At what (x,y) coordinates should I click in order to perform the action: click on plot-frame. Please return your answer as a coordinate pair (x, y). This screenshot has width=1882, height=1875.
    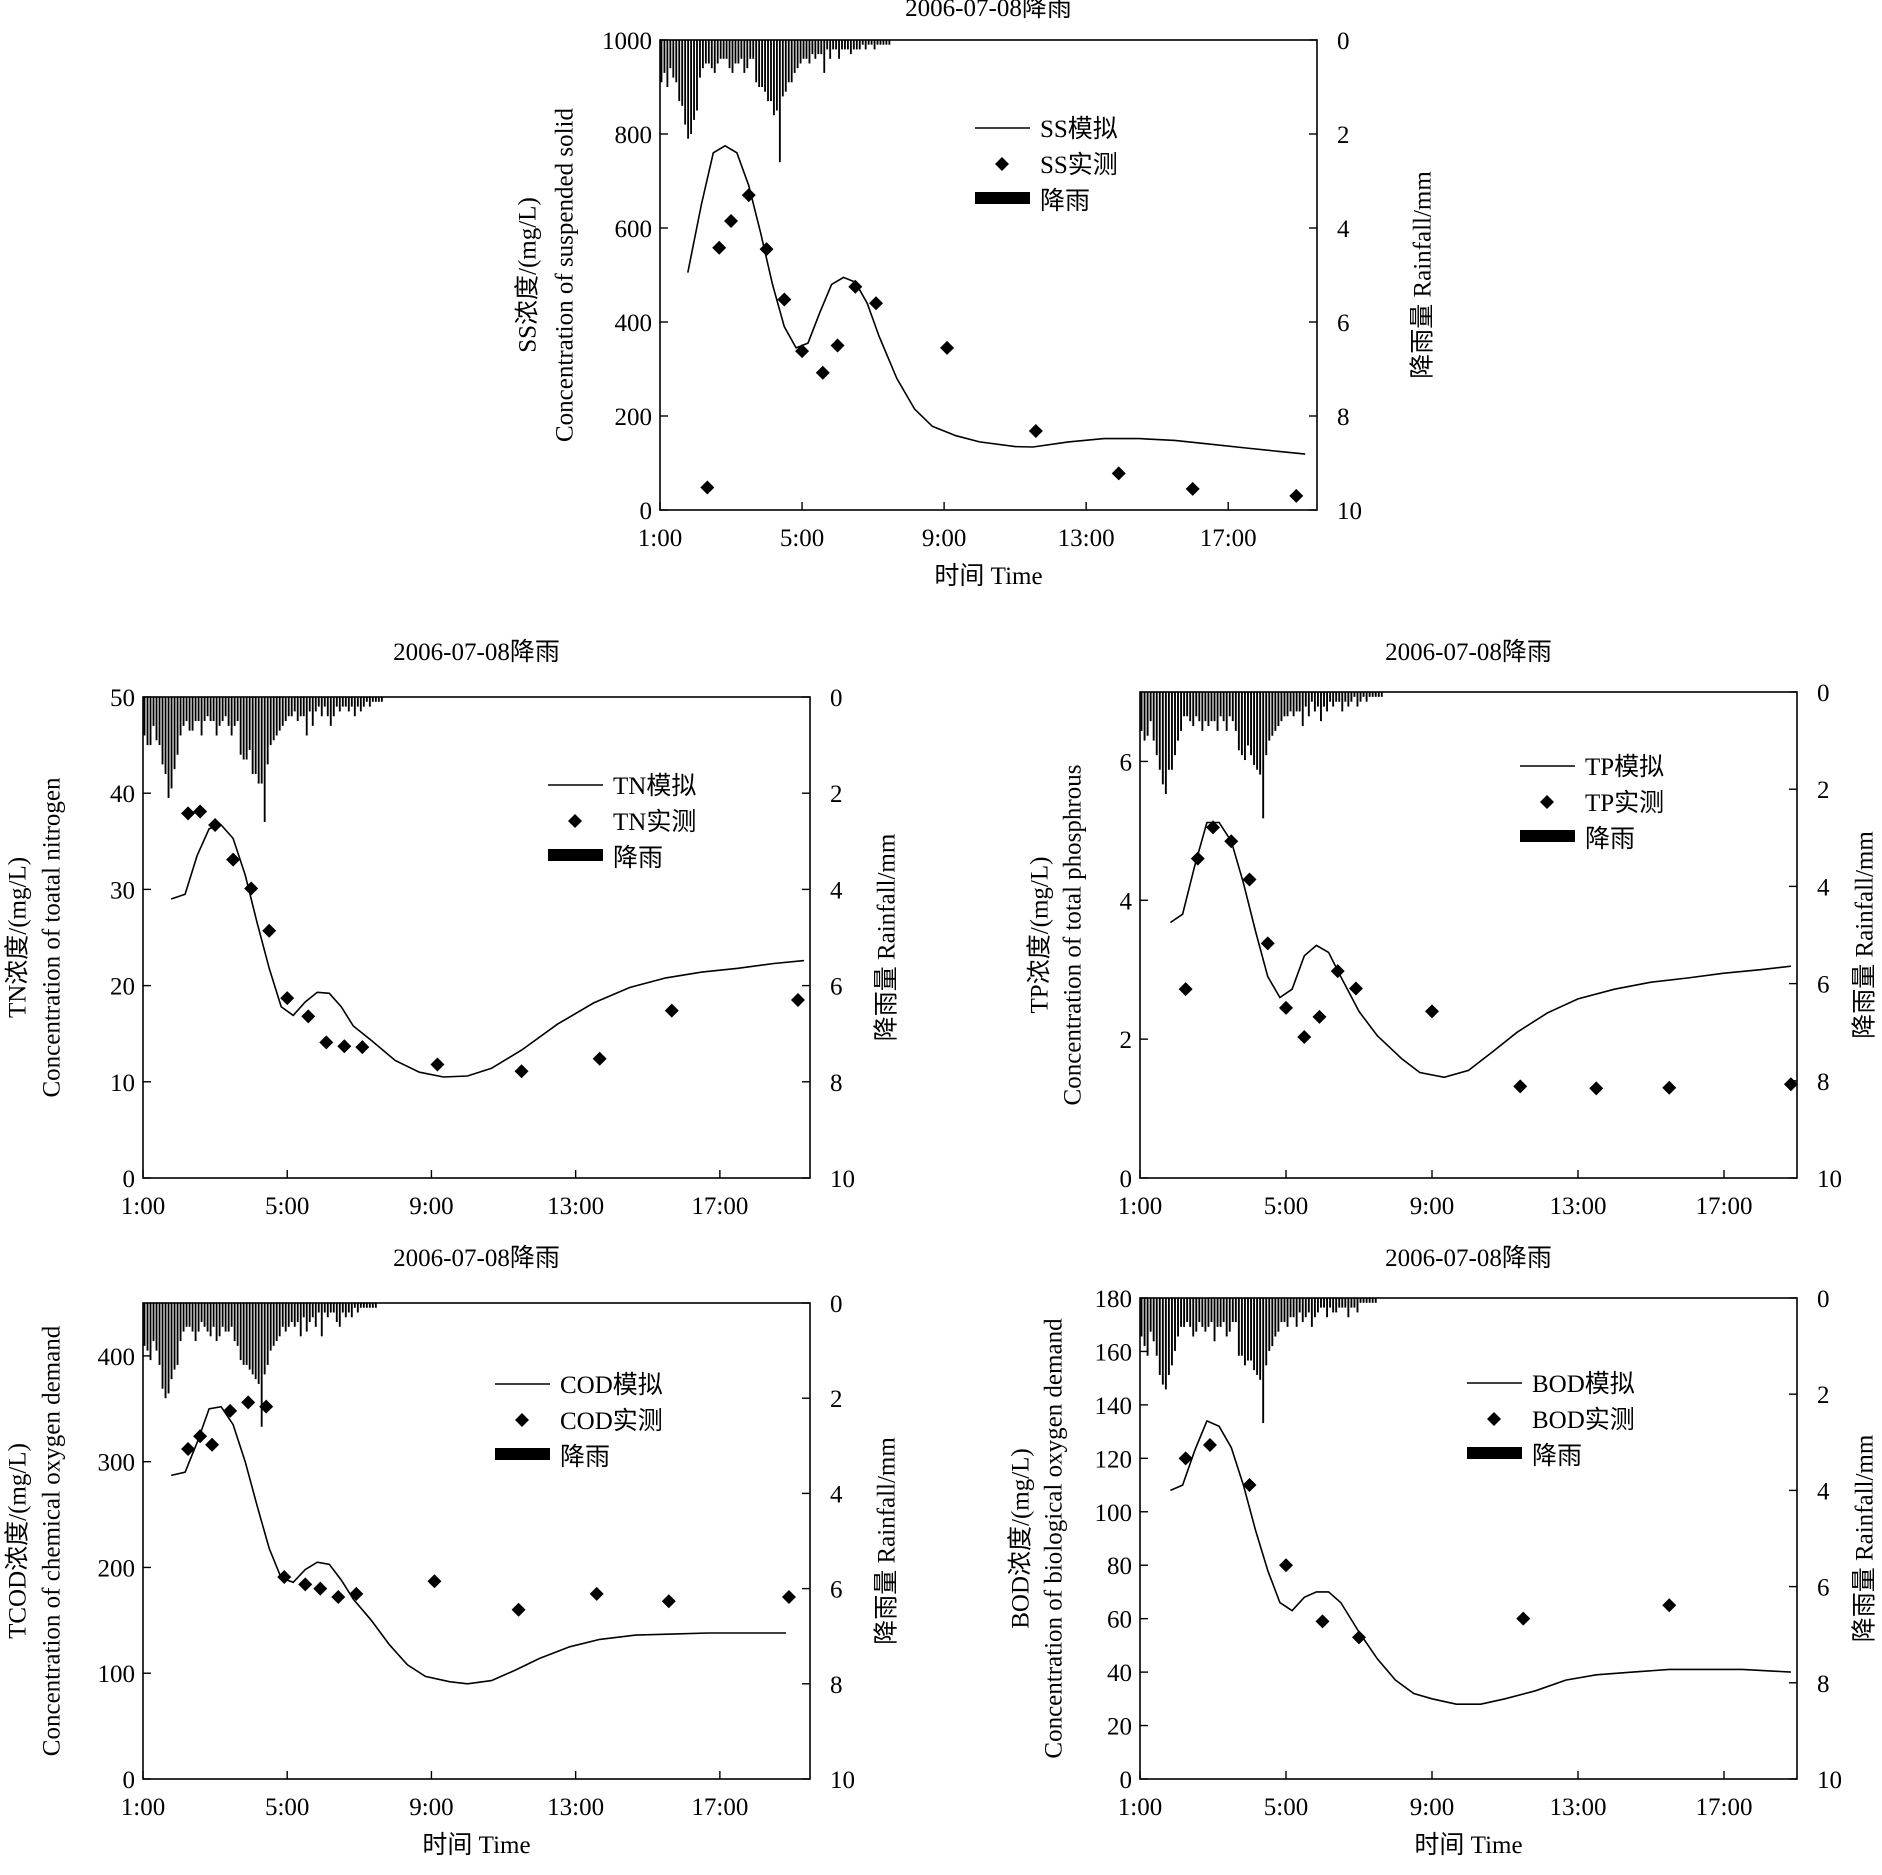
    Looking at the image, I should click on (988, 275).